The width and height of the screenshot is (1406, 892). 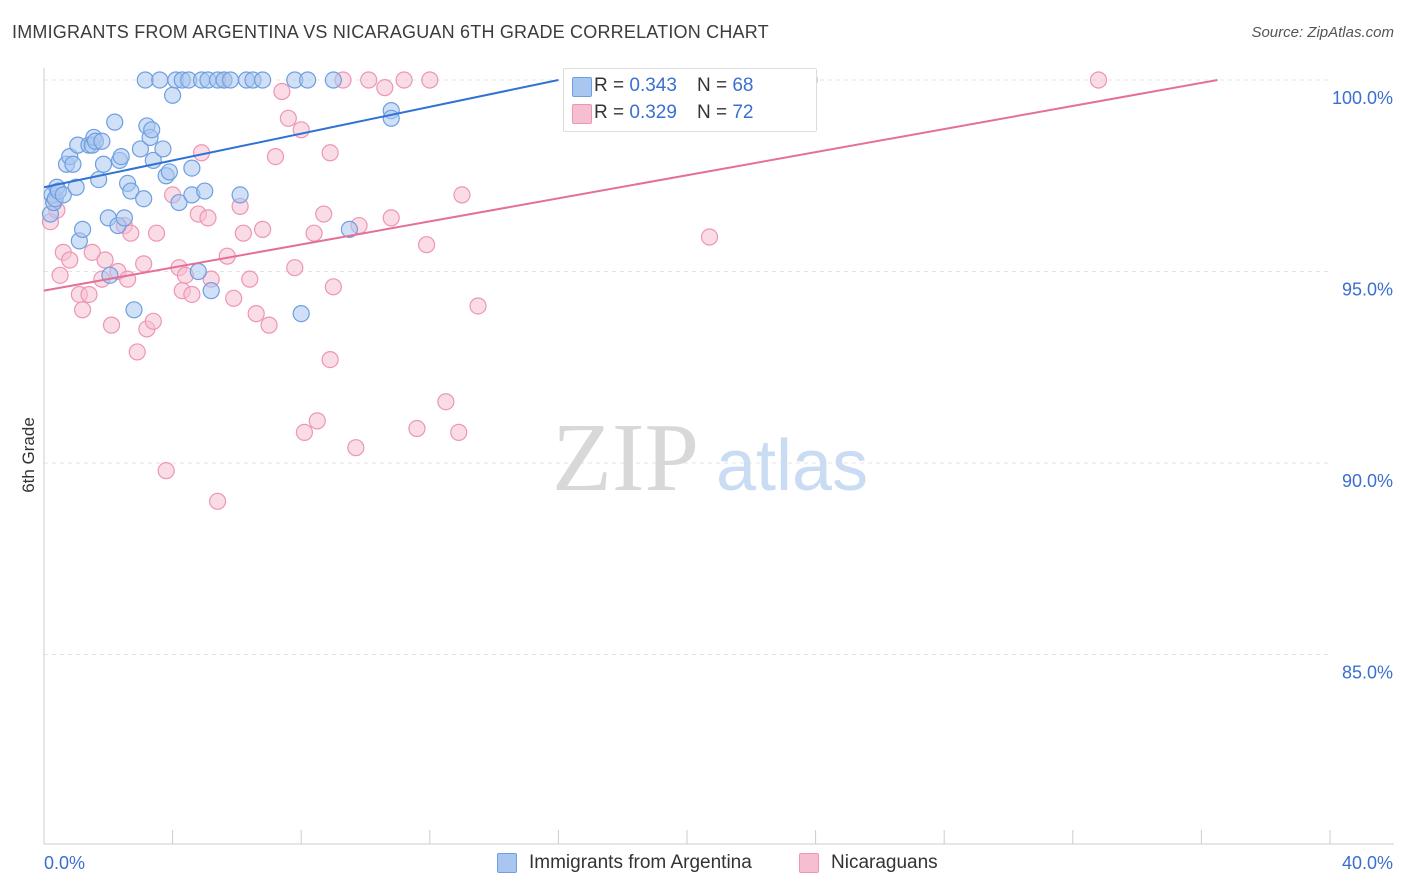 What do you see at coordinates (1367, 481) in the screenshot?
I see `y-tick-label: 90.0%` at bounding box center [1367, 481].